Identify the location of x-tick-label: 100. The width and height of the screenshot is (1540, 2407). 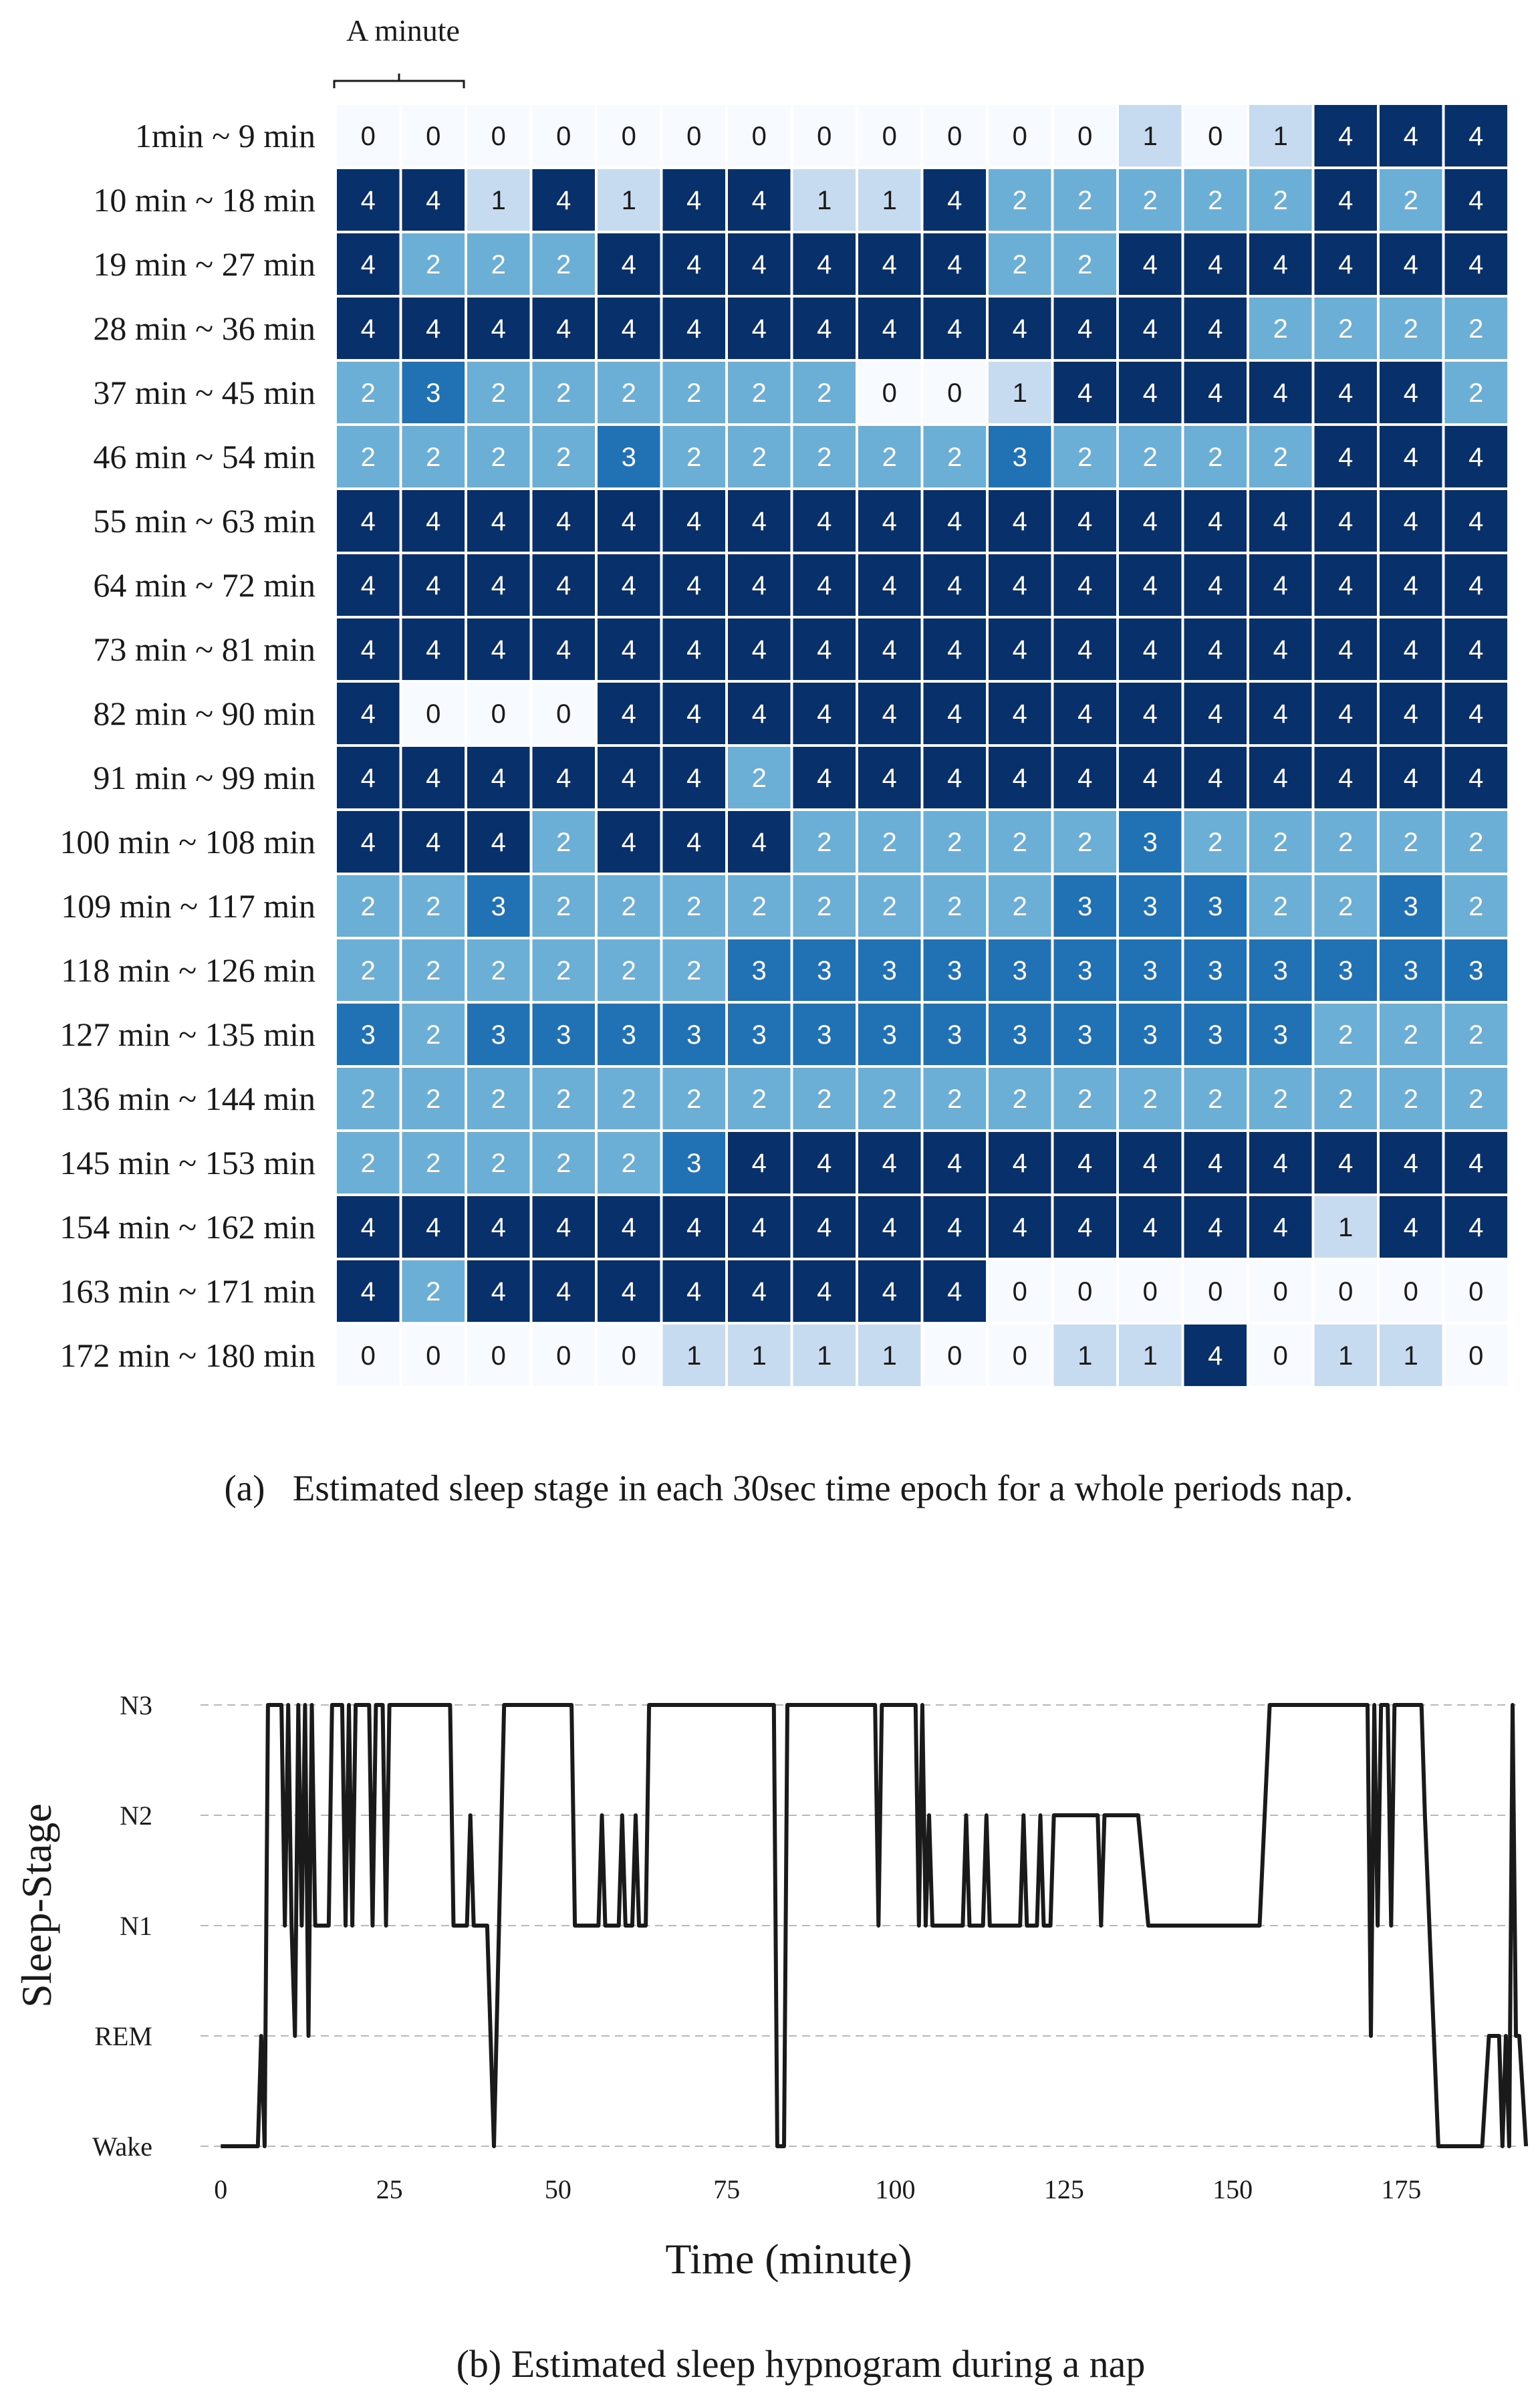
(896, 2189).